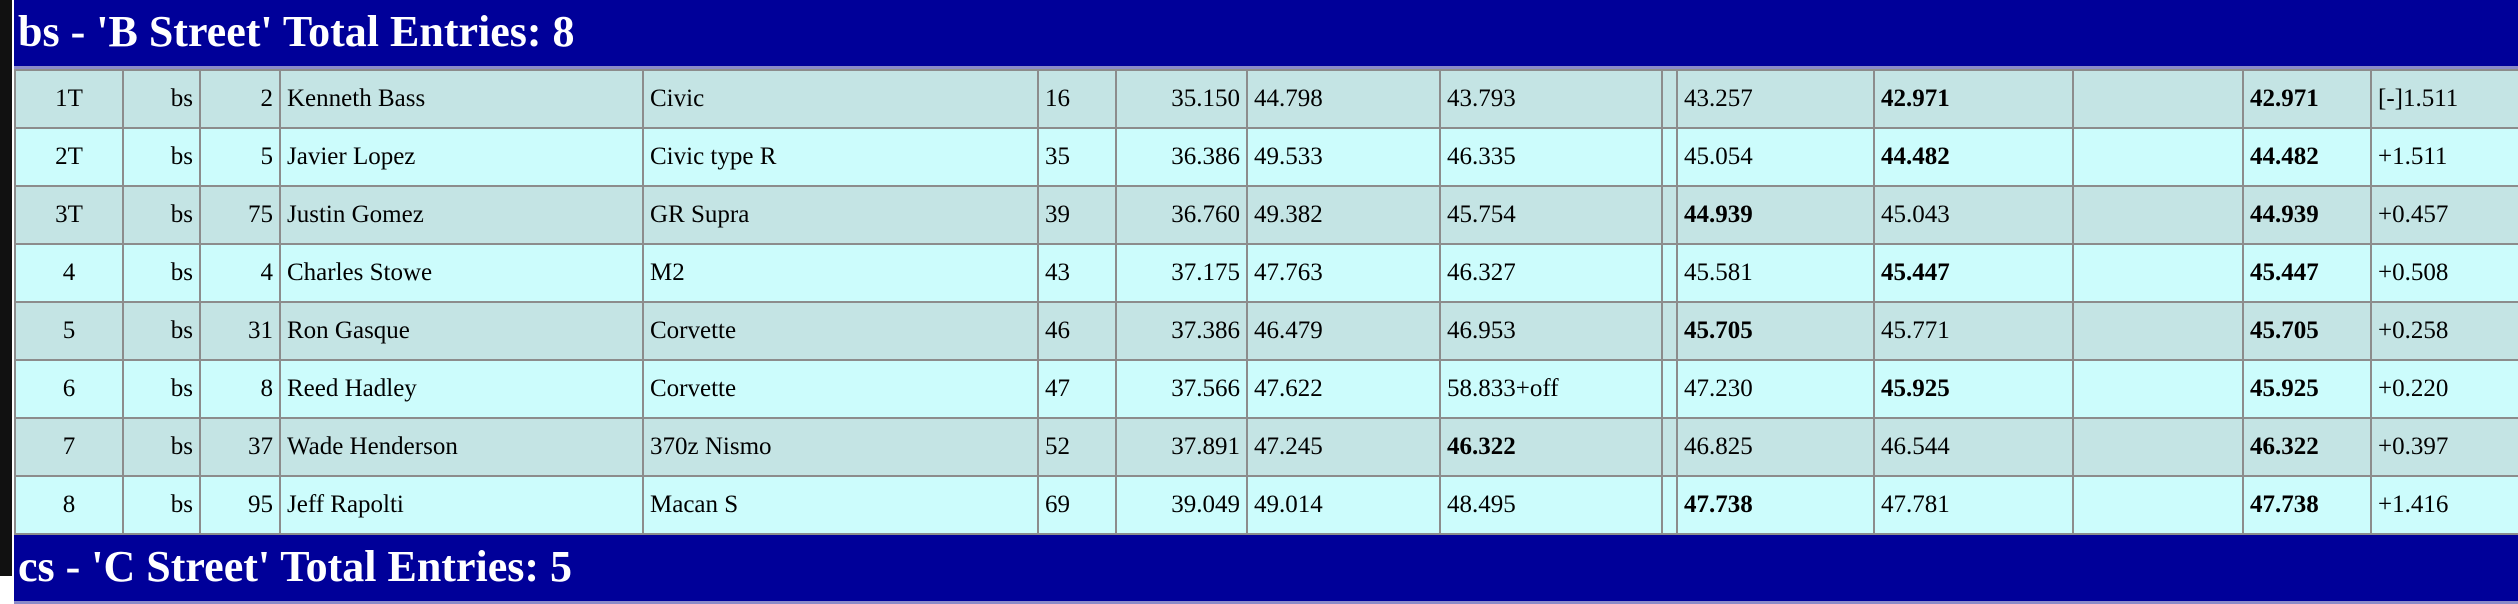 The width and height of the screenshot is (2518, 604). I want to click on car-model-cell: GR Supra, so click(840, 215).